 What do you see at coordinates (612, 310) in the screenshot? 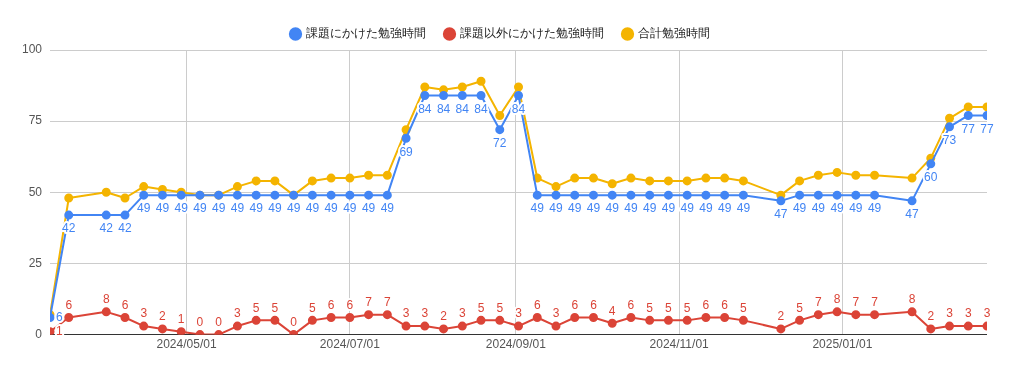
I see `data-label: 4` at bounding box center [612, 310].